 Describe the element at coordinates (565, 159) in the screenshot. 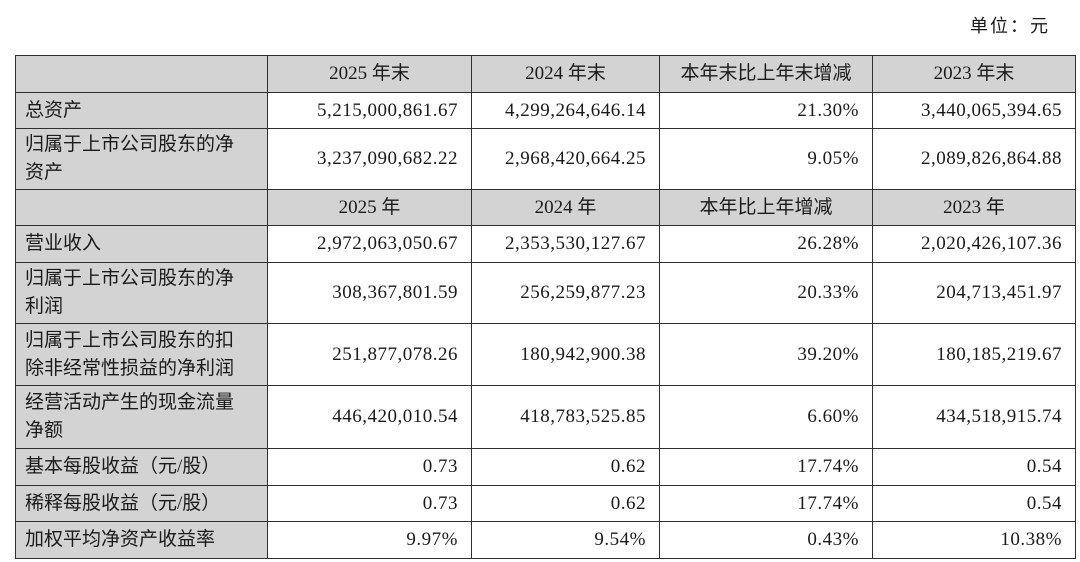

I see `value-cell: 2,968,420,664.25` at that location.